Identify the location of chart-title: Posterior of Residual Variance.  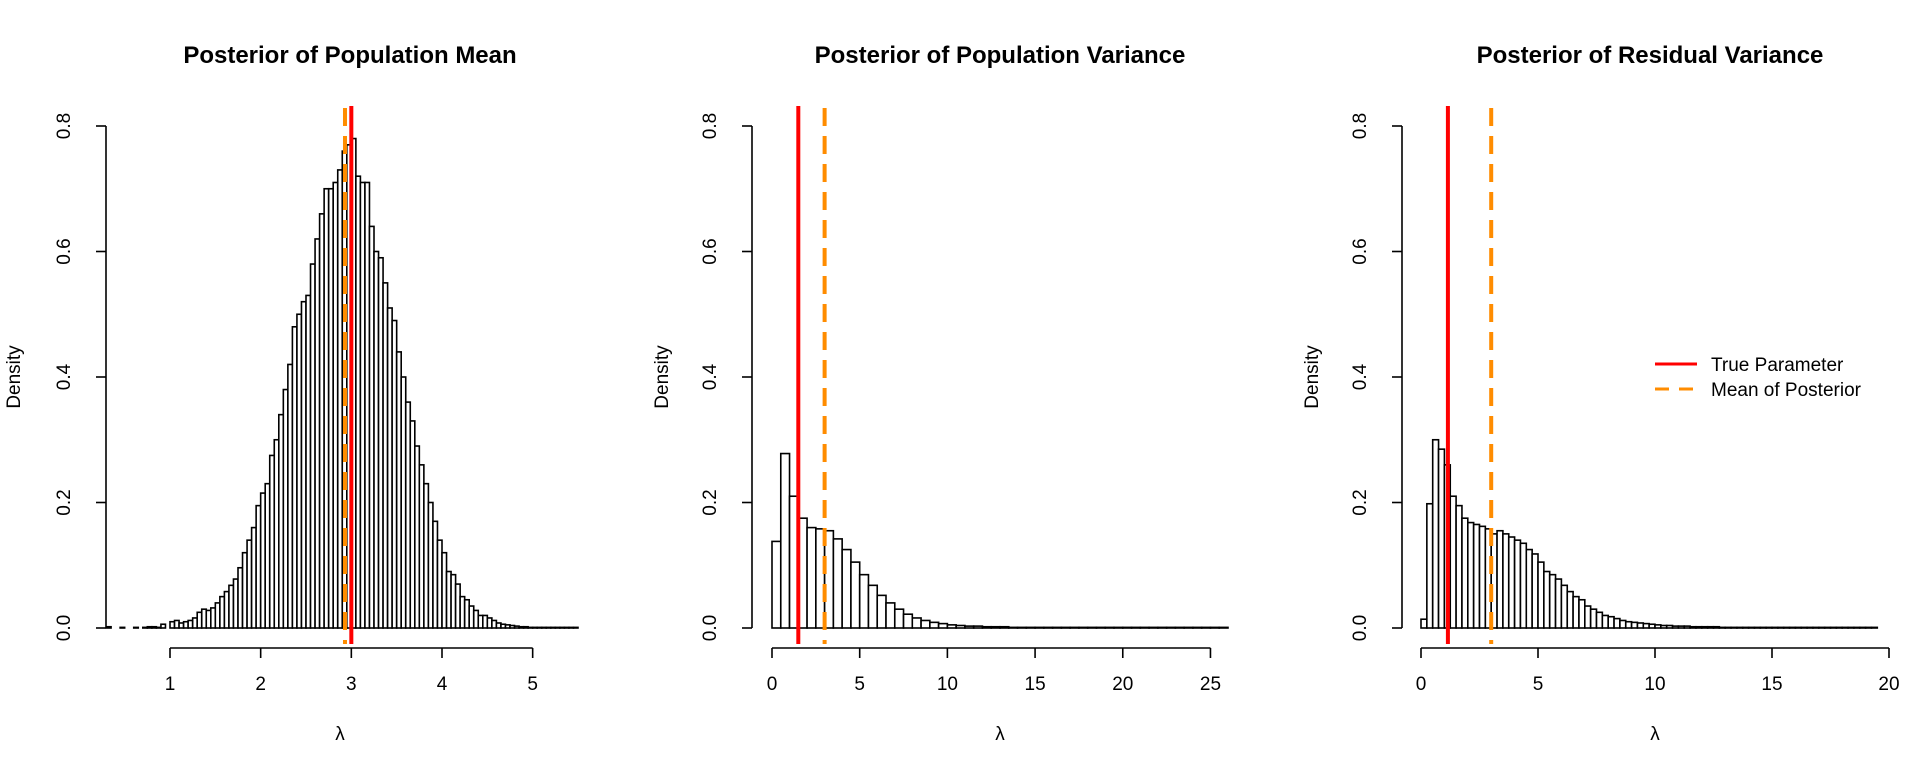
(1650, 55).